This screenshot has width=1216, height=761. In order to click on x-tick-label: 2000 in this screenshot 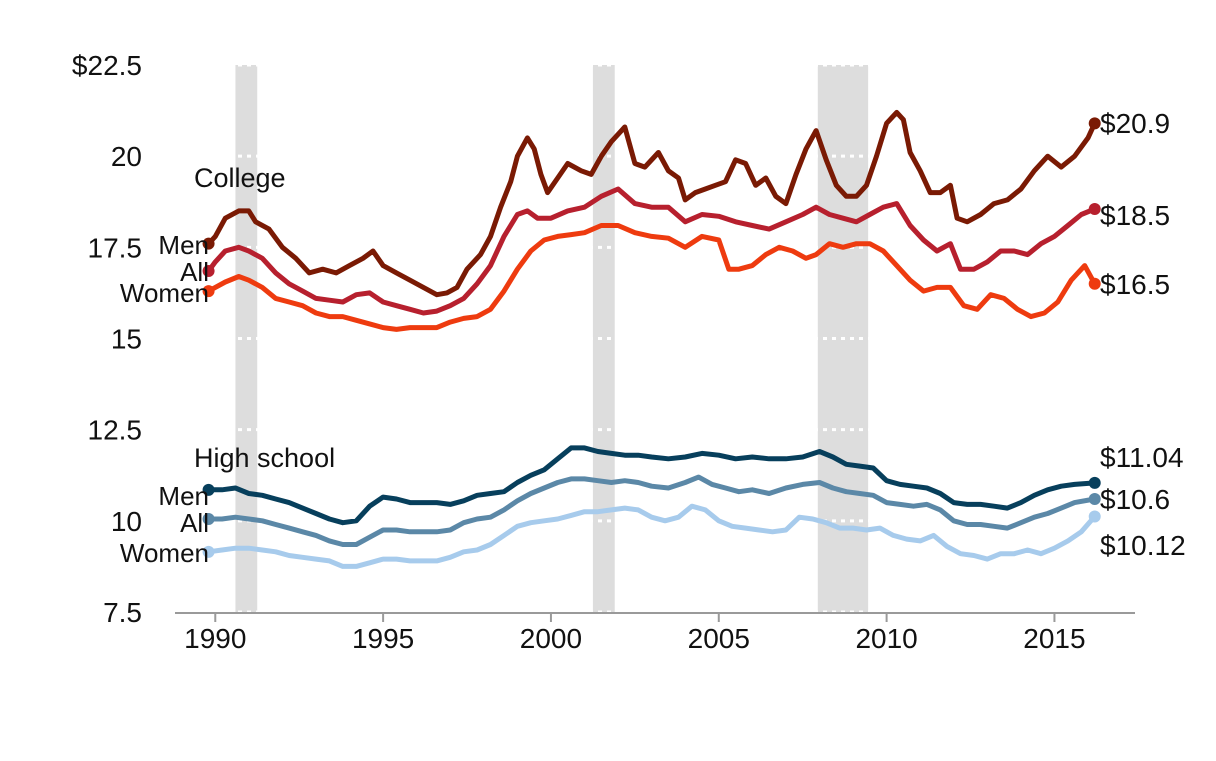, I will do `click(551, 638)`.